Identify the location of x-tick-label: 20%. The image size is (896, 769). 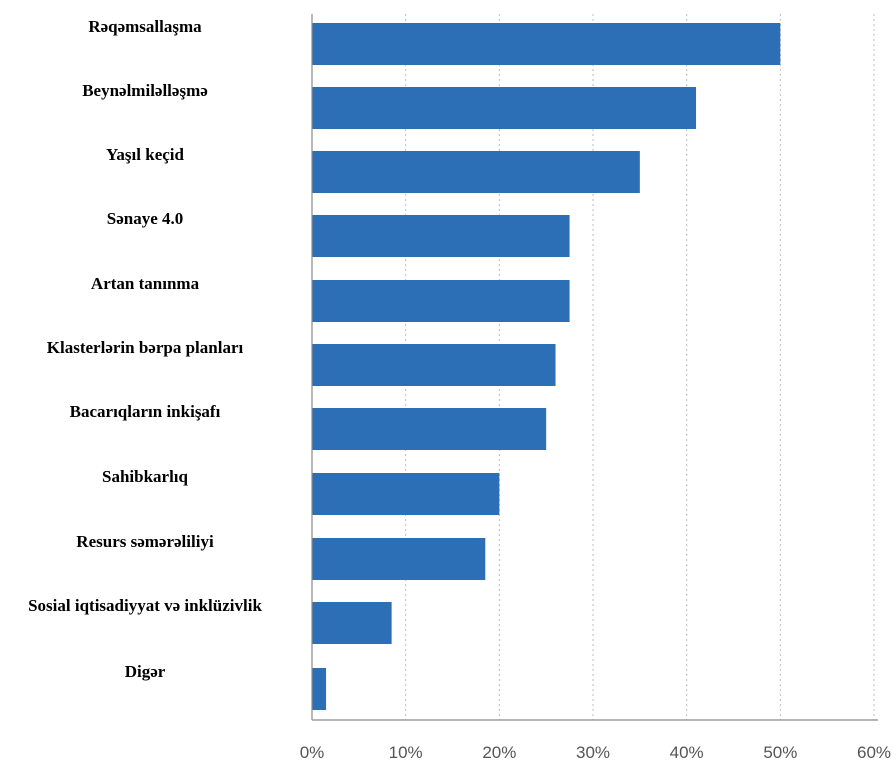
(499, 752).